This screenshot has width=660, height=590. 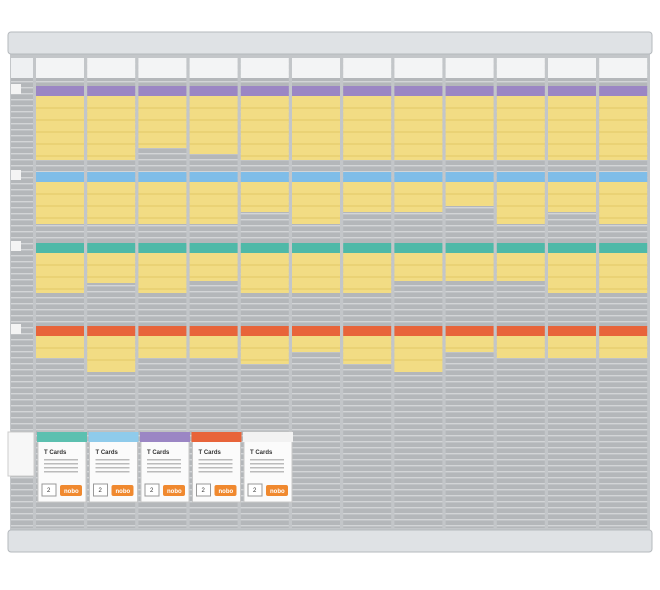 I want to click on bottom-rail, so click(x=330, y=541).